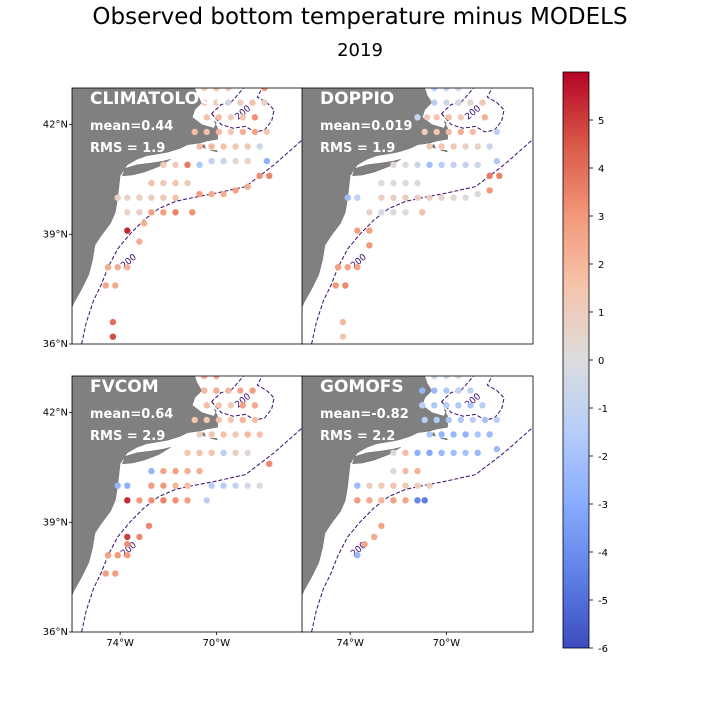 The height and width of the screenshot is (720, 720). What do you see at coordinates (603, 601) in the screenshot?
I see `colorbar-tick-label: -5` at bounding box center [603, 601].